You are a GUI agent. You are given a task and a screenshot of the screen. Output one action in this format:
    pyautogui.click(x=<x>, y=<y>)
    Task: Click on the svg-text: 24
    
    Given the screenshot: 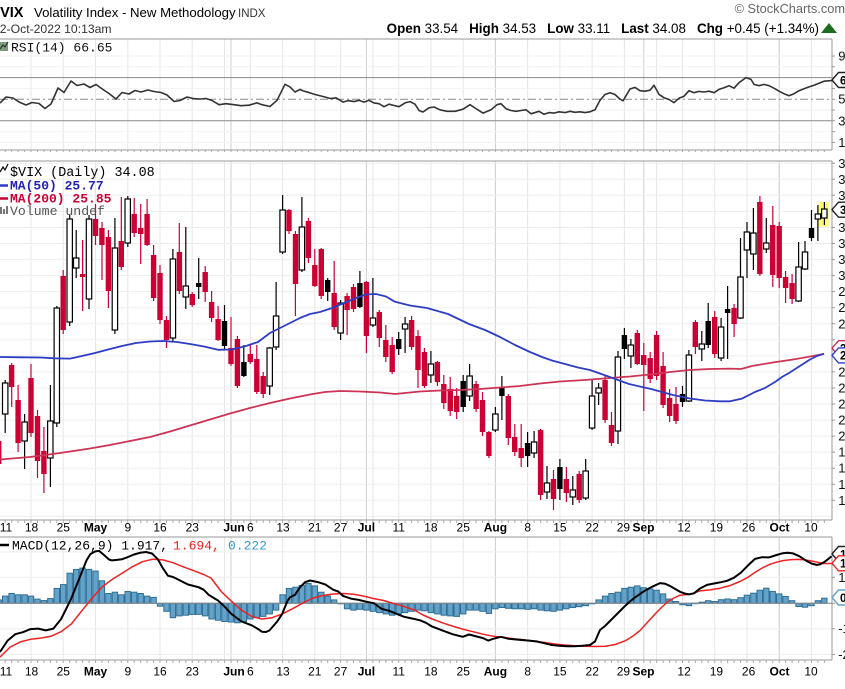 What is the action you would take?
    pyautogui.click(x=841, y=371)
    